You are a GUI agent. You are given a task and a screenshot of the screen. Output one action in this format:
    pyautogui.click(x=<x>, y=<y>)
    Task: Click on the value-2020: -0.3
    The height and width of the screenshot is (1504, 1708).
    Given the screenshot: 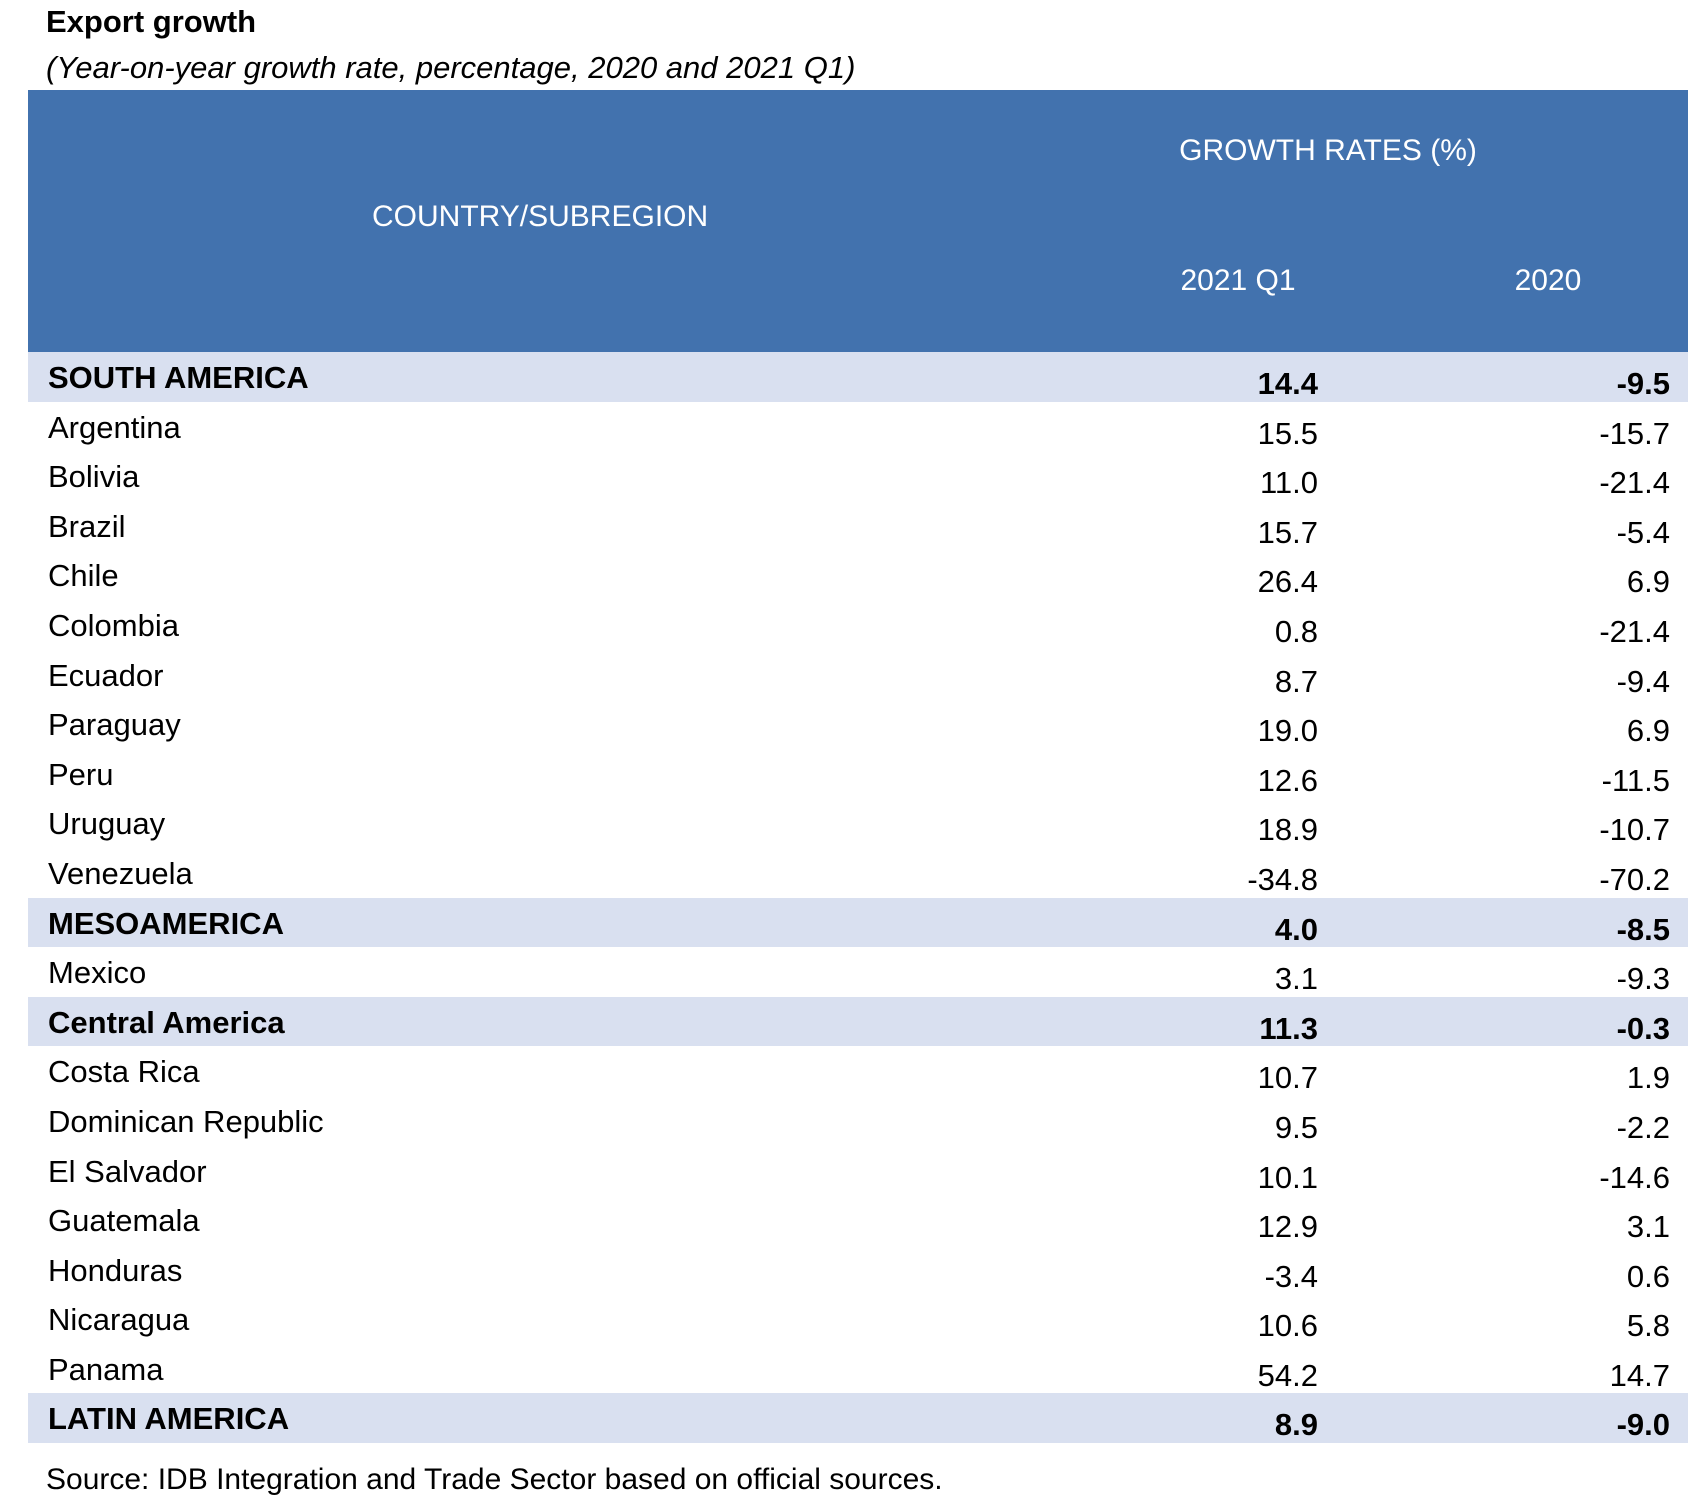 What is the action you would take?
    pyautogui.click(x=1643, y=1028)
    